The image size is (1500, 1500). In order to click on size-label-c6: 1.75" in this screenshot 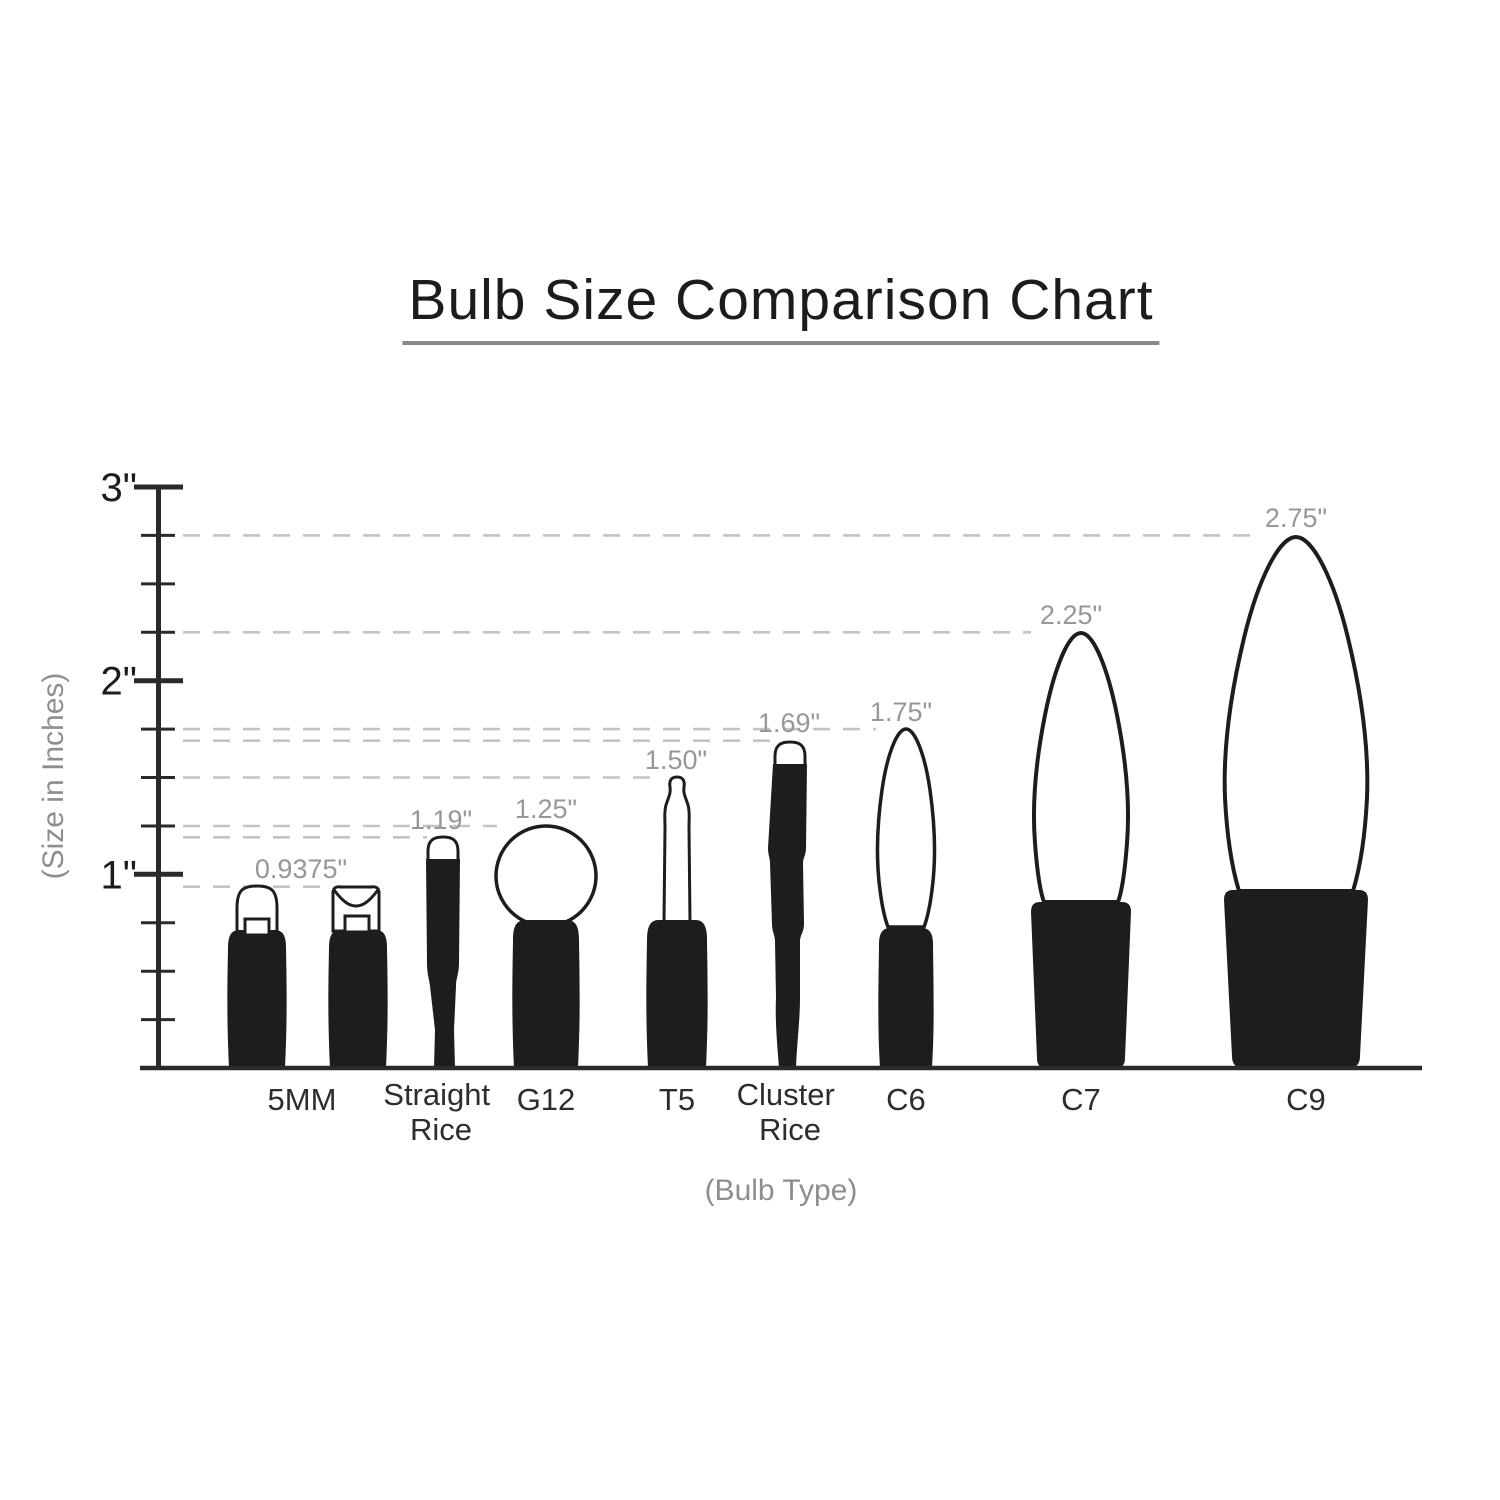, I will do `click(901, 712)`.